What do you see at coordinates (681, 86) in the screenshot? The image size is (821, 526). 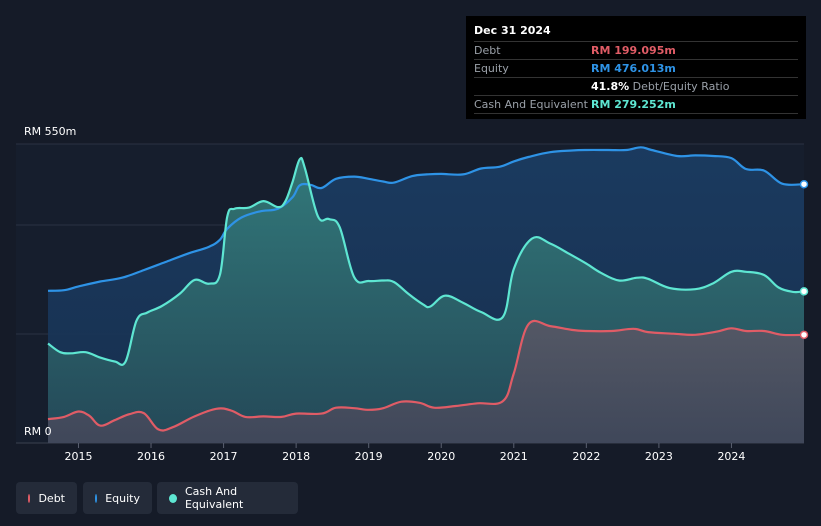 I see `tooltip-ratio-label: Debt/Equity Ratio` at bounding box center [681, 86].